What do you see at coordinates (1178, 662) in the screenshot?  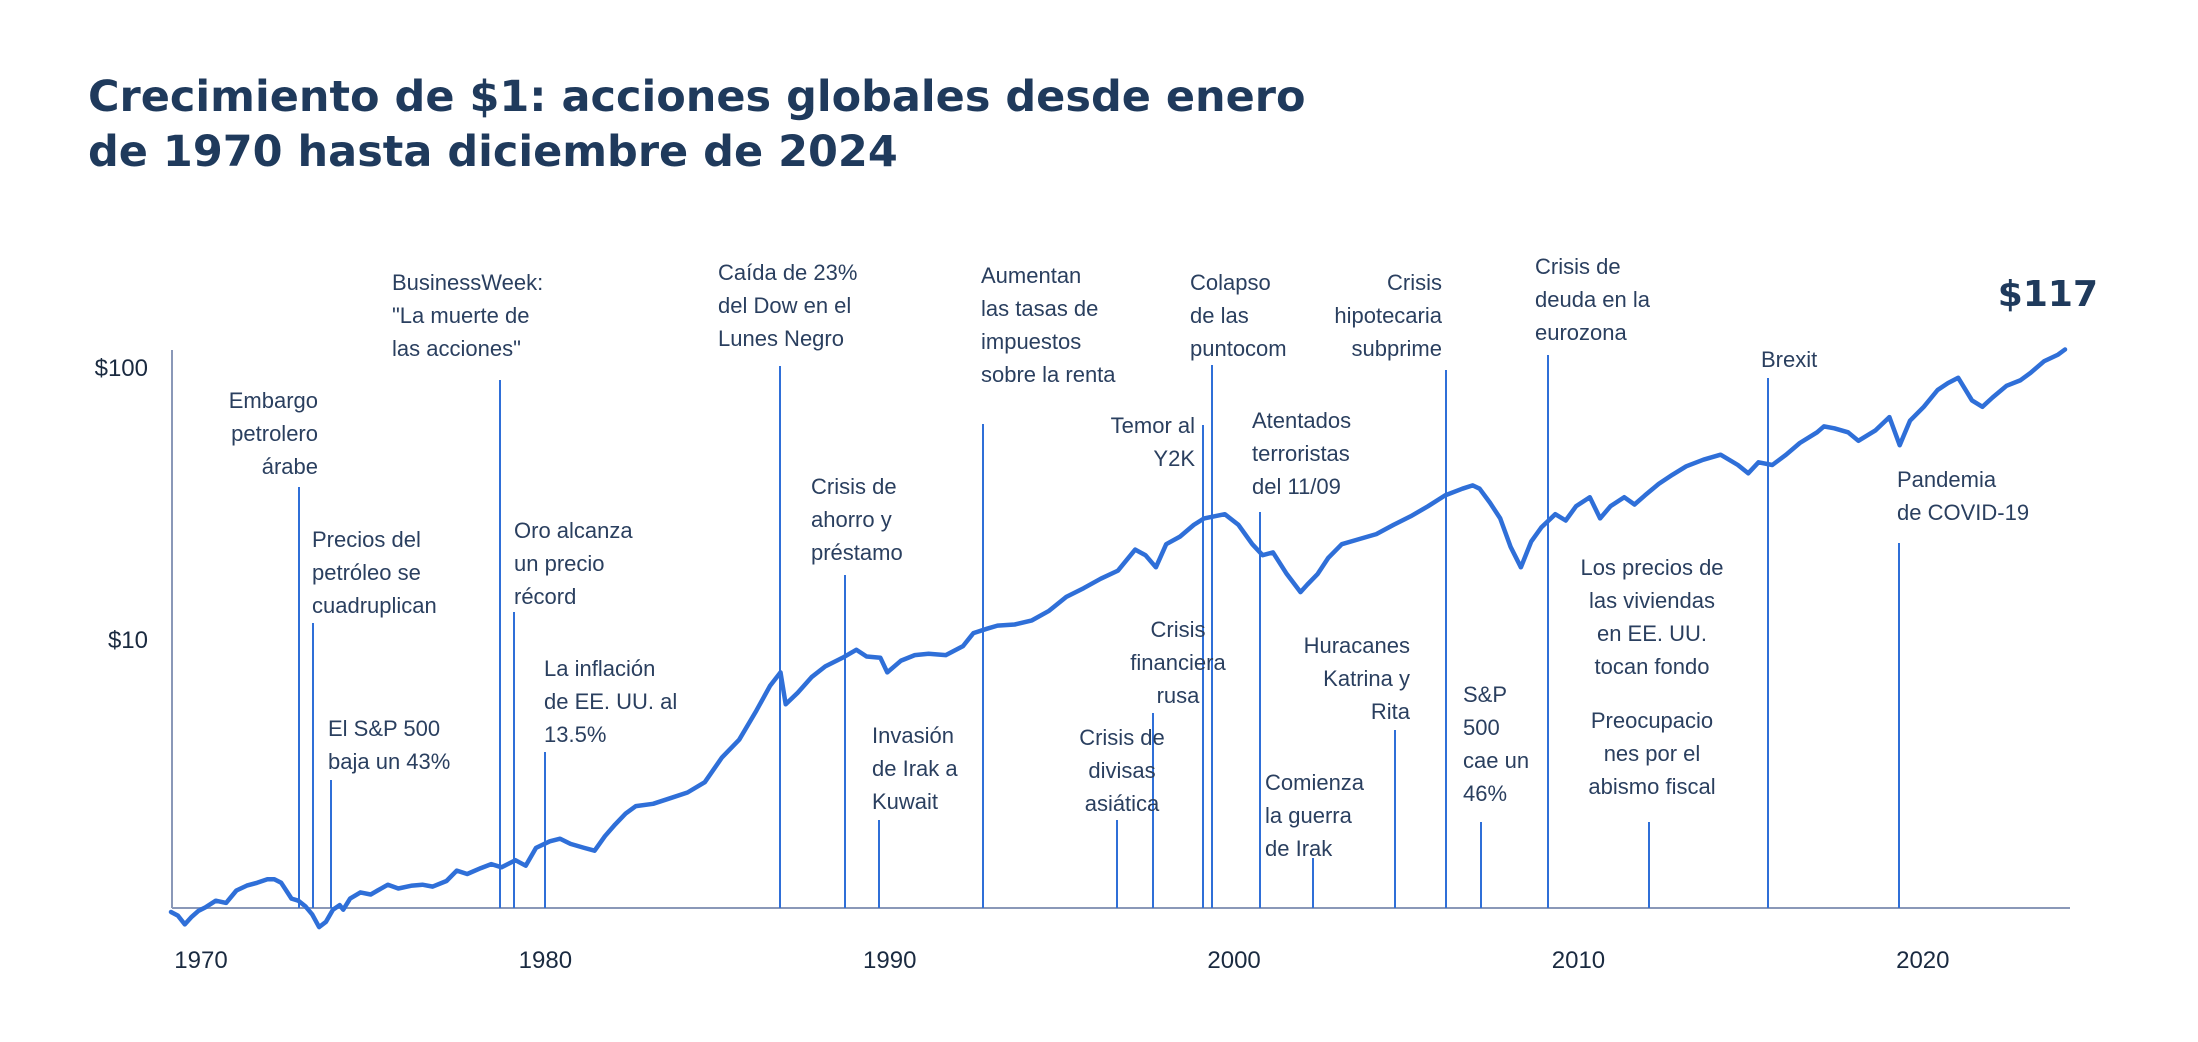 I see `annotation-label: Crisis financiera rusa` at bounding box center [1178, 662].